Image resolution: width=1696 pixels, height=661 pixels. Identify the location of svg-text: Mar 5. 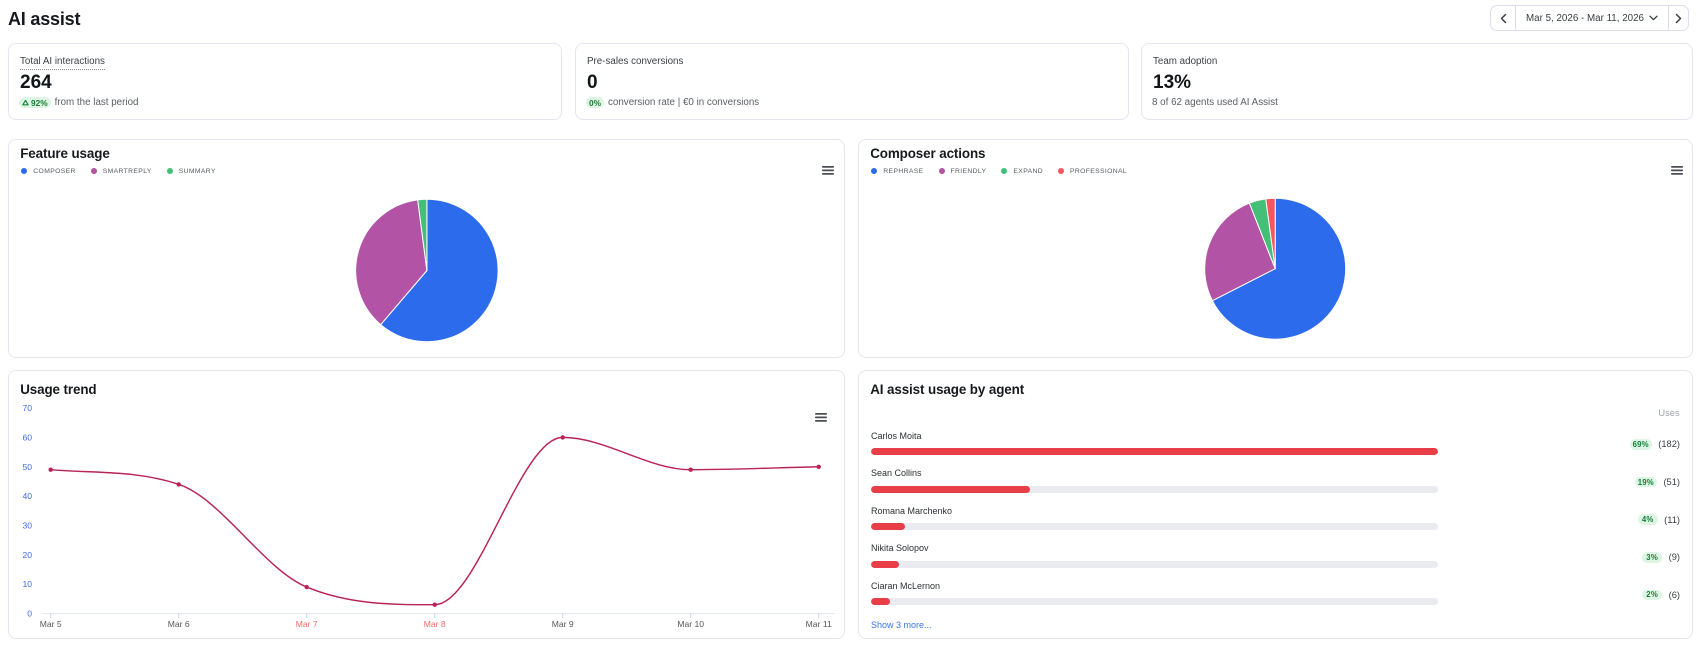
(51, 624).